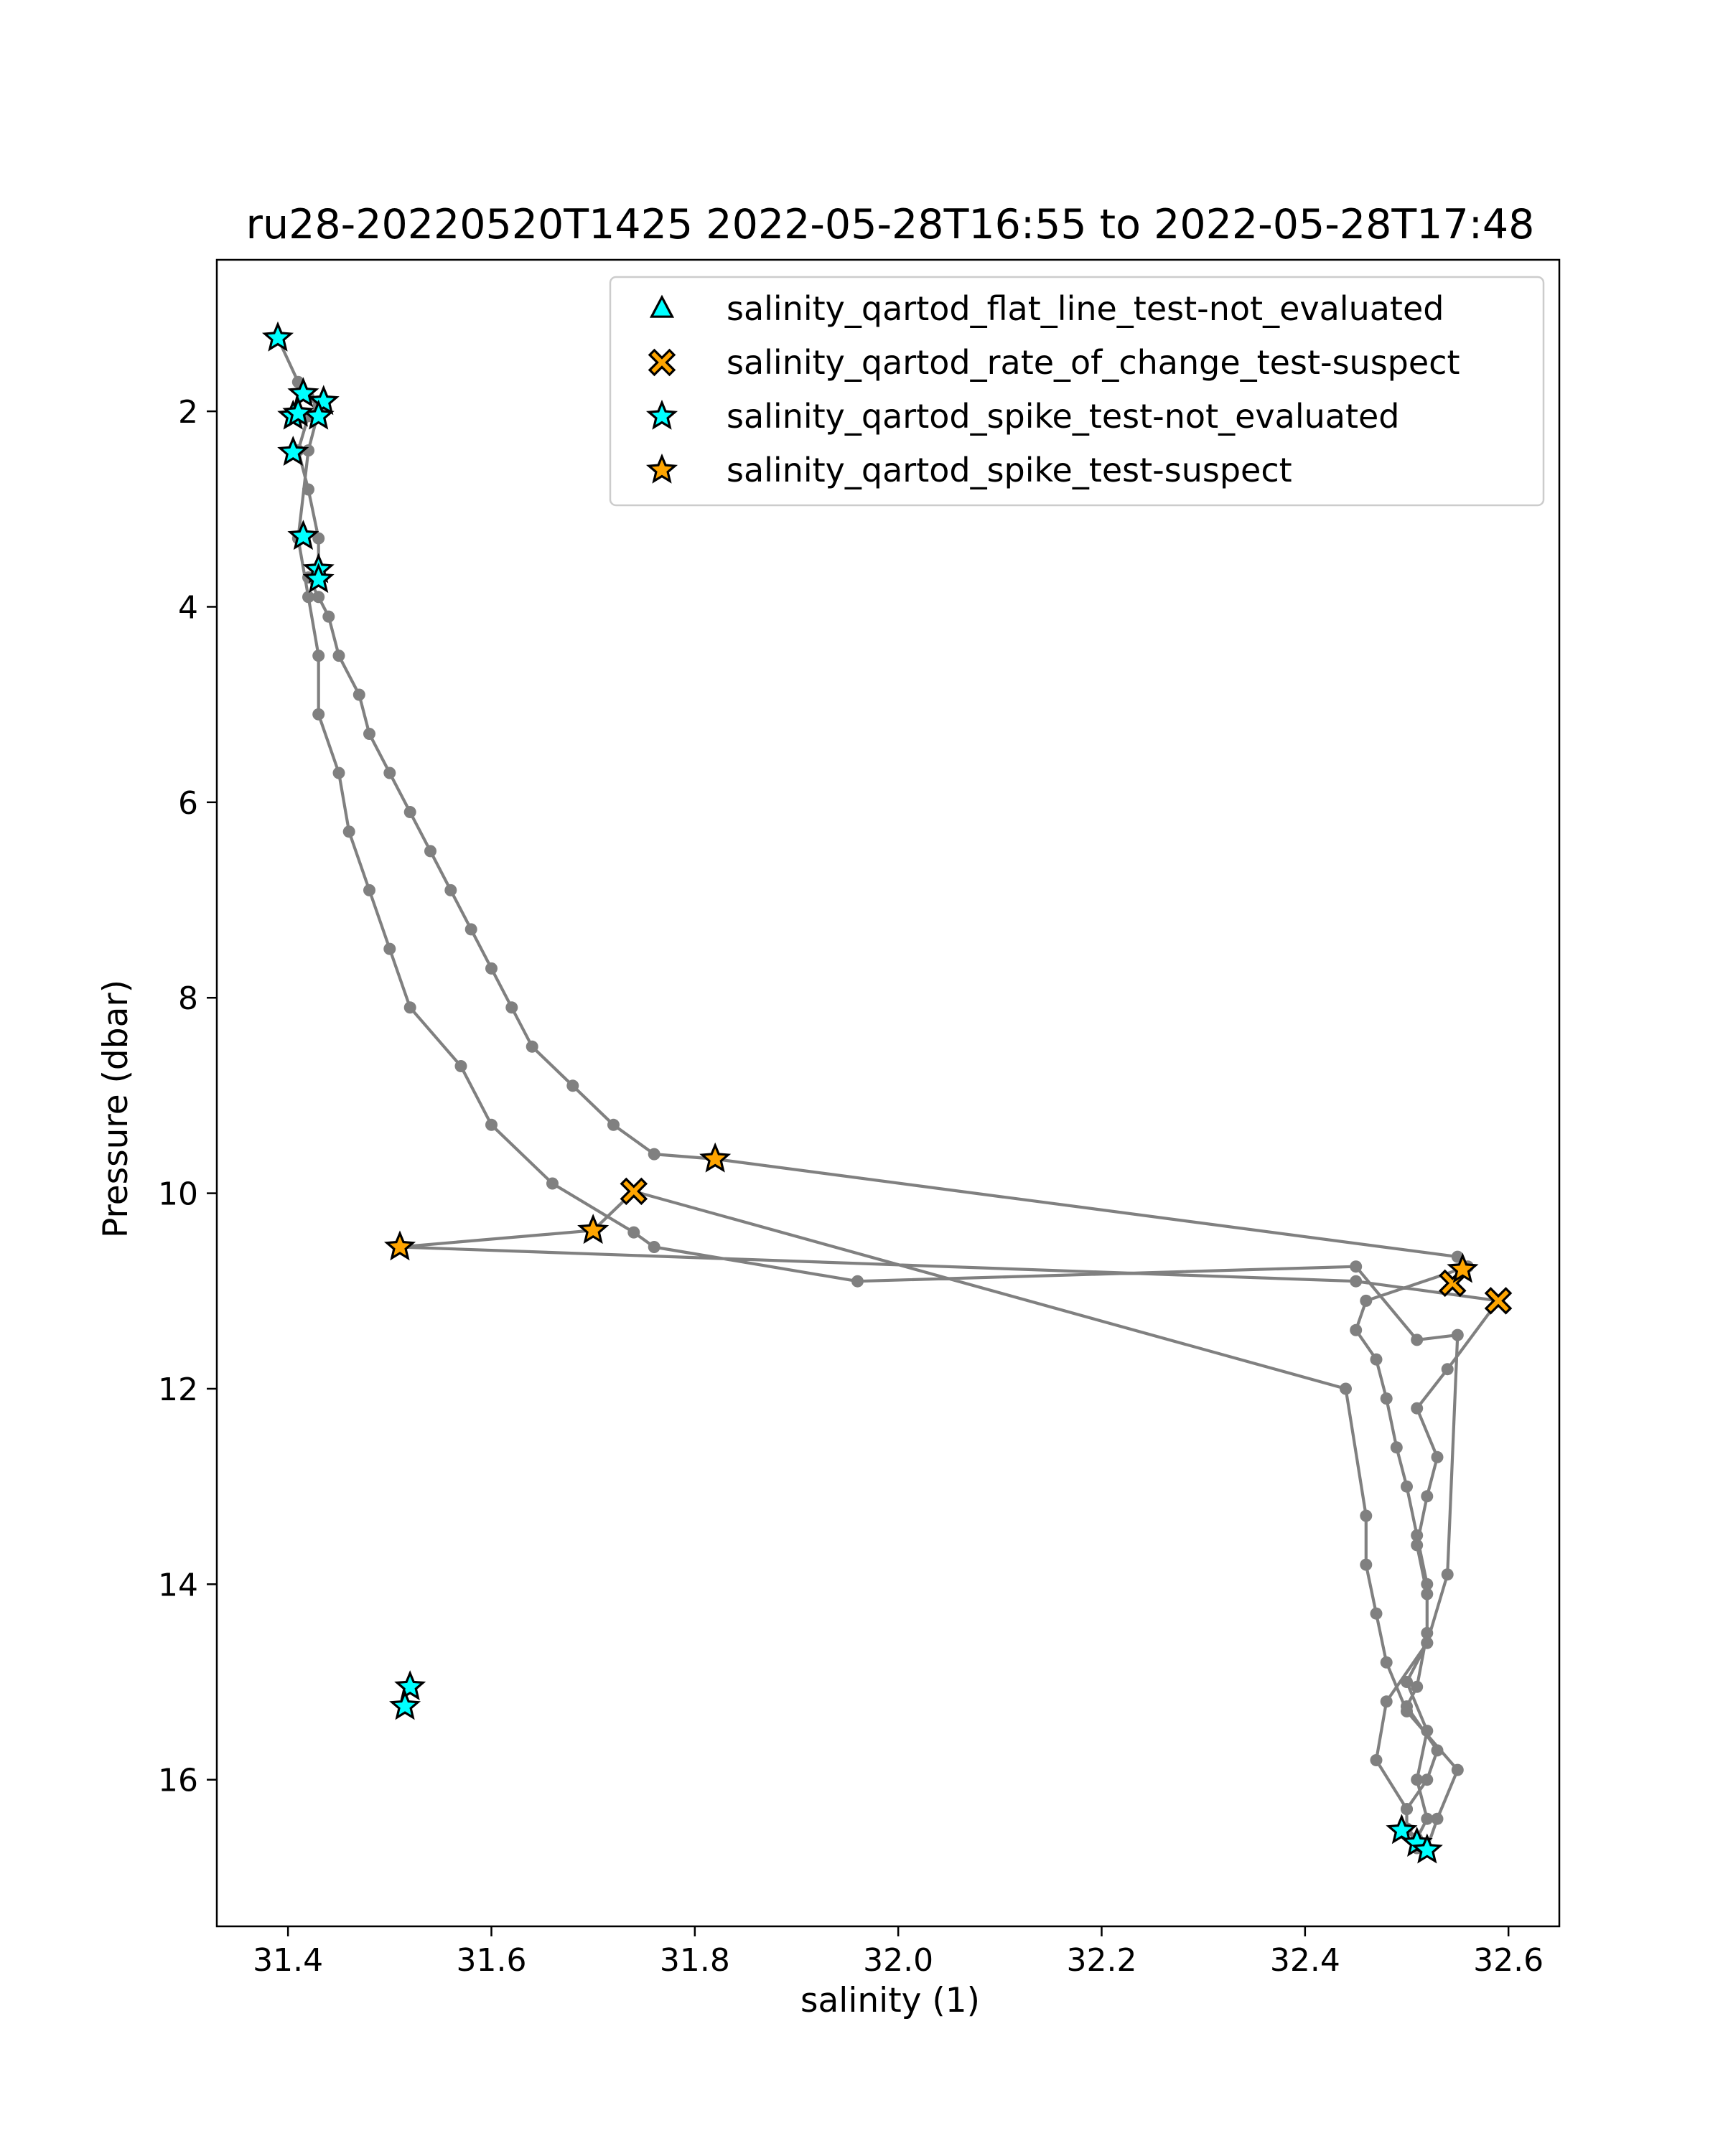 The height and width of the screenshot is (2156, 1723). Describe the element at coordinates (188, 998) in the screenshot. I see `y-tick-label: 8` at that location.